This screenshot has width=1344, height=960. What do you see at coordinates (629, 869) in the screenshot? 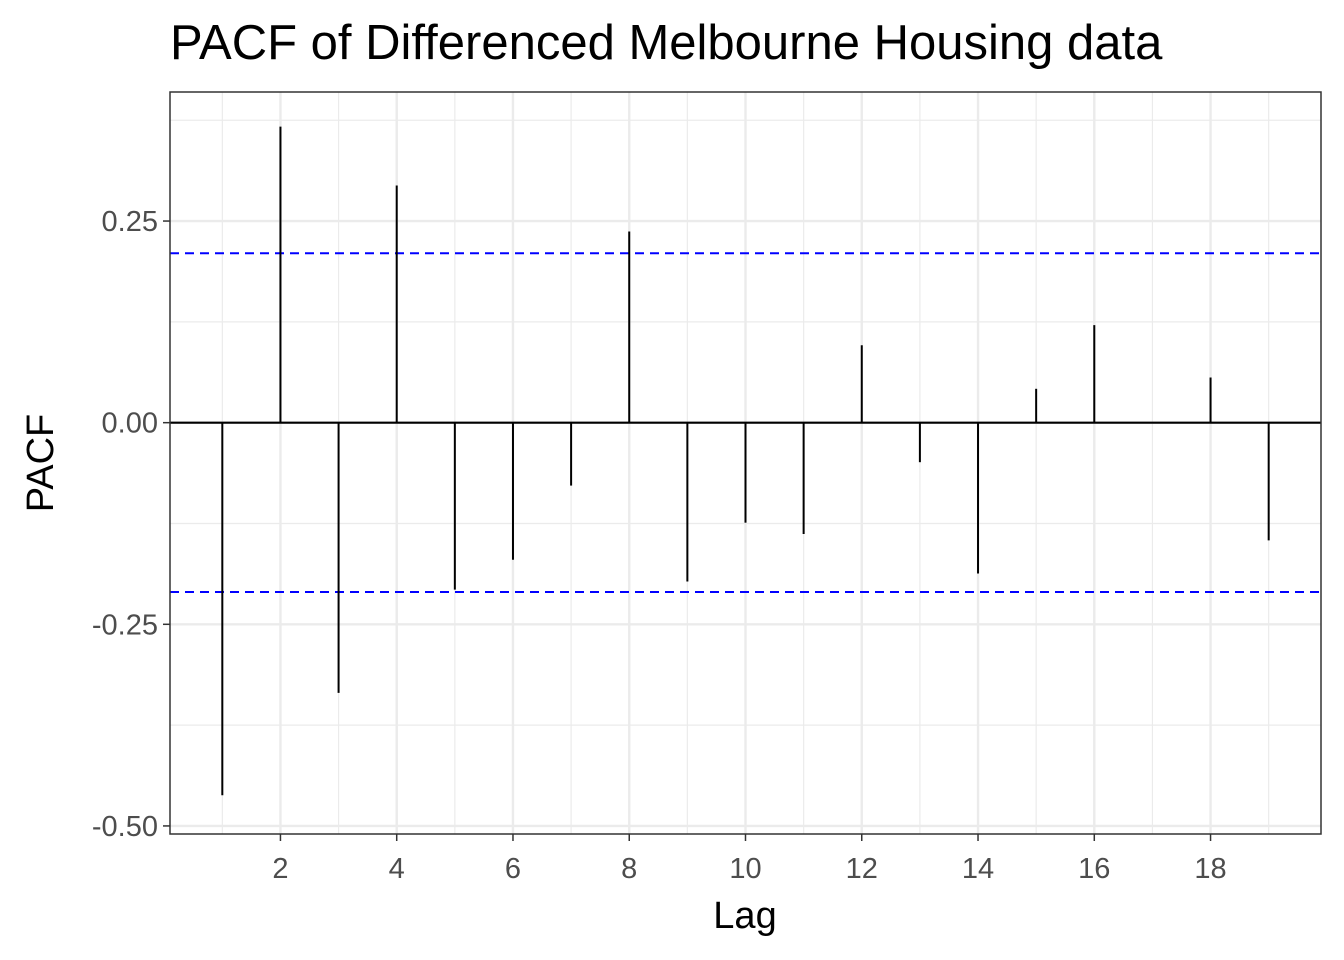
I see `x-tick-label: 8` at bounding box center [629, 869].